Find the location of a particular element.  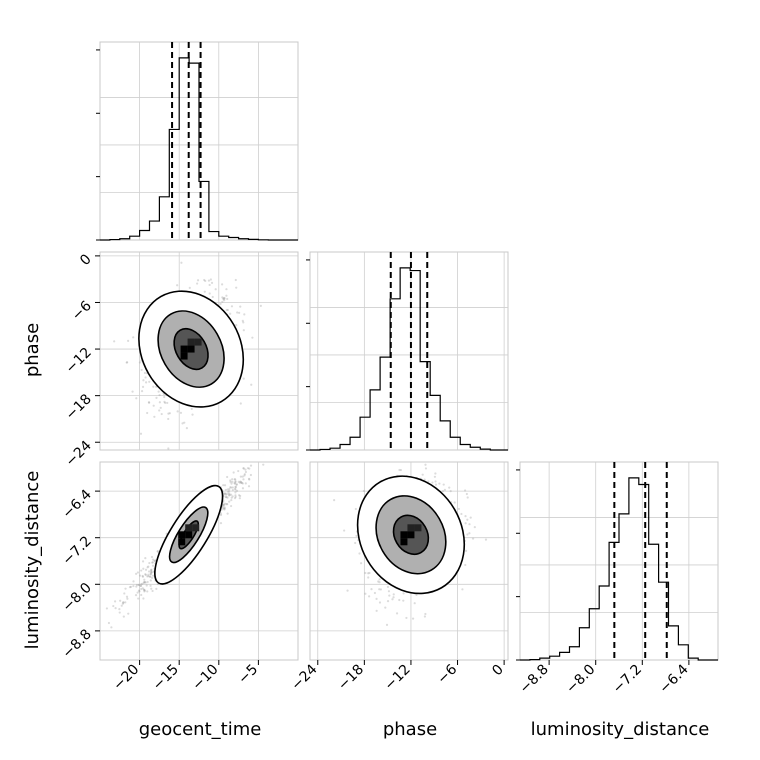

xlabel-phase: phase is located at coordinates (410, 729).